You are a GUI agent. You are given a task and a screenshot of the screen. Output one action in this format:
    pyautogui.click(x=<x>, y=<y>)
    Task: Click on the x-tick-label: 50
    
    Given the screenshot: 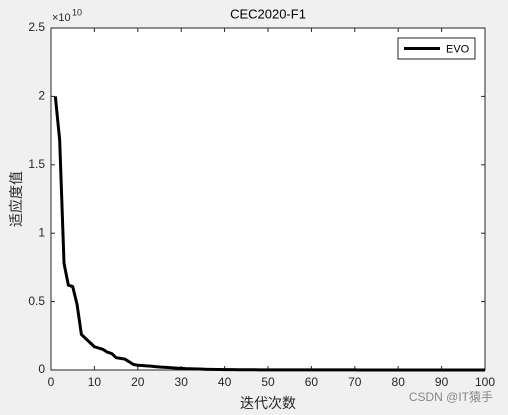 What is the action you would take?
    pyautogui.click(x=268, y=382)
    